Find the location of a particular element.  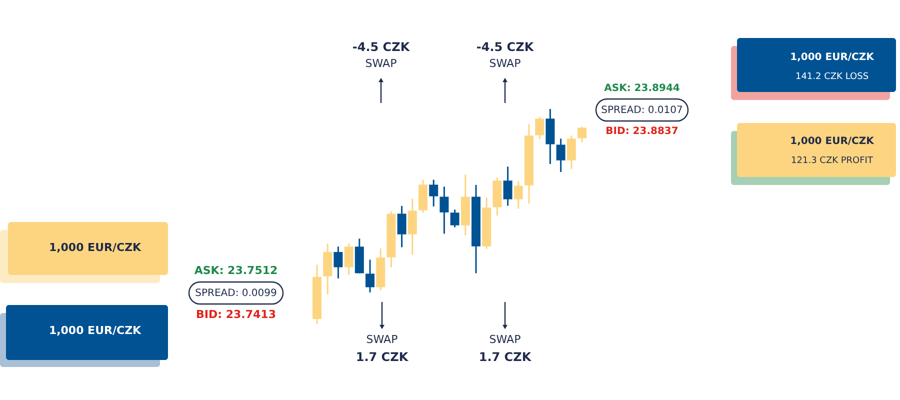

text: 141.2 CZK LOSS is located at coordinates (832, 77).